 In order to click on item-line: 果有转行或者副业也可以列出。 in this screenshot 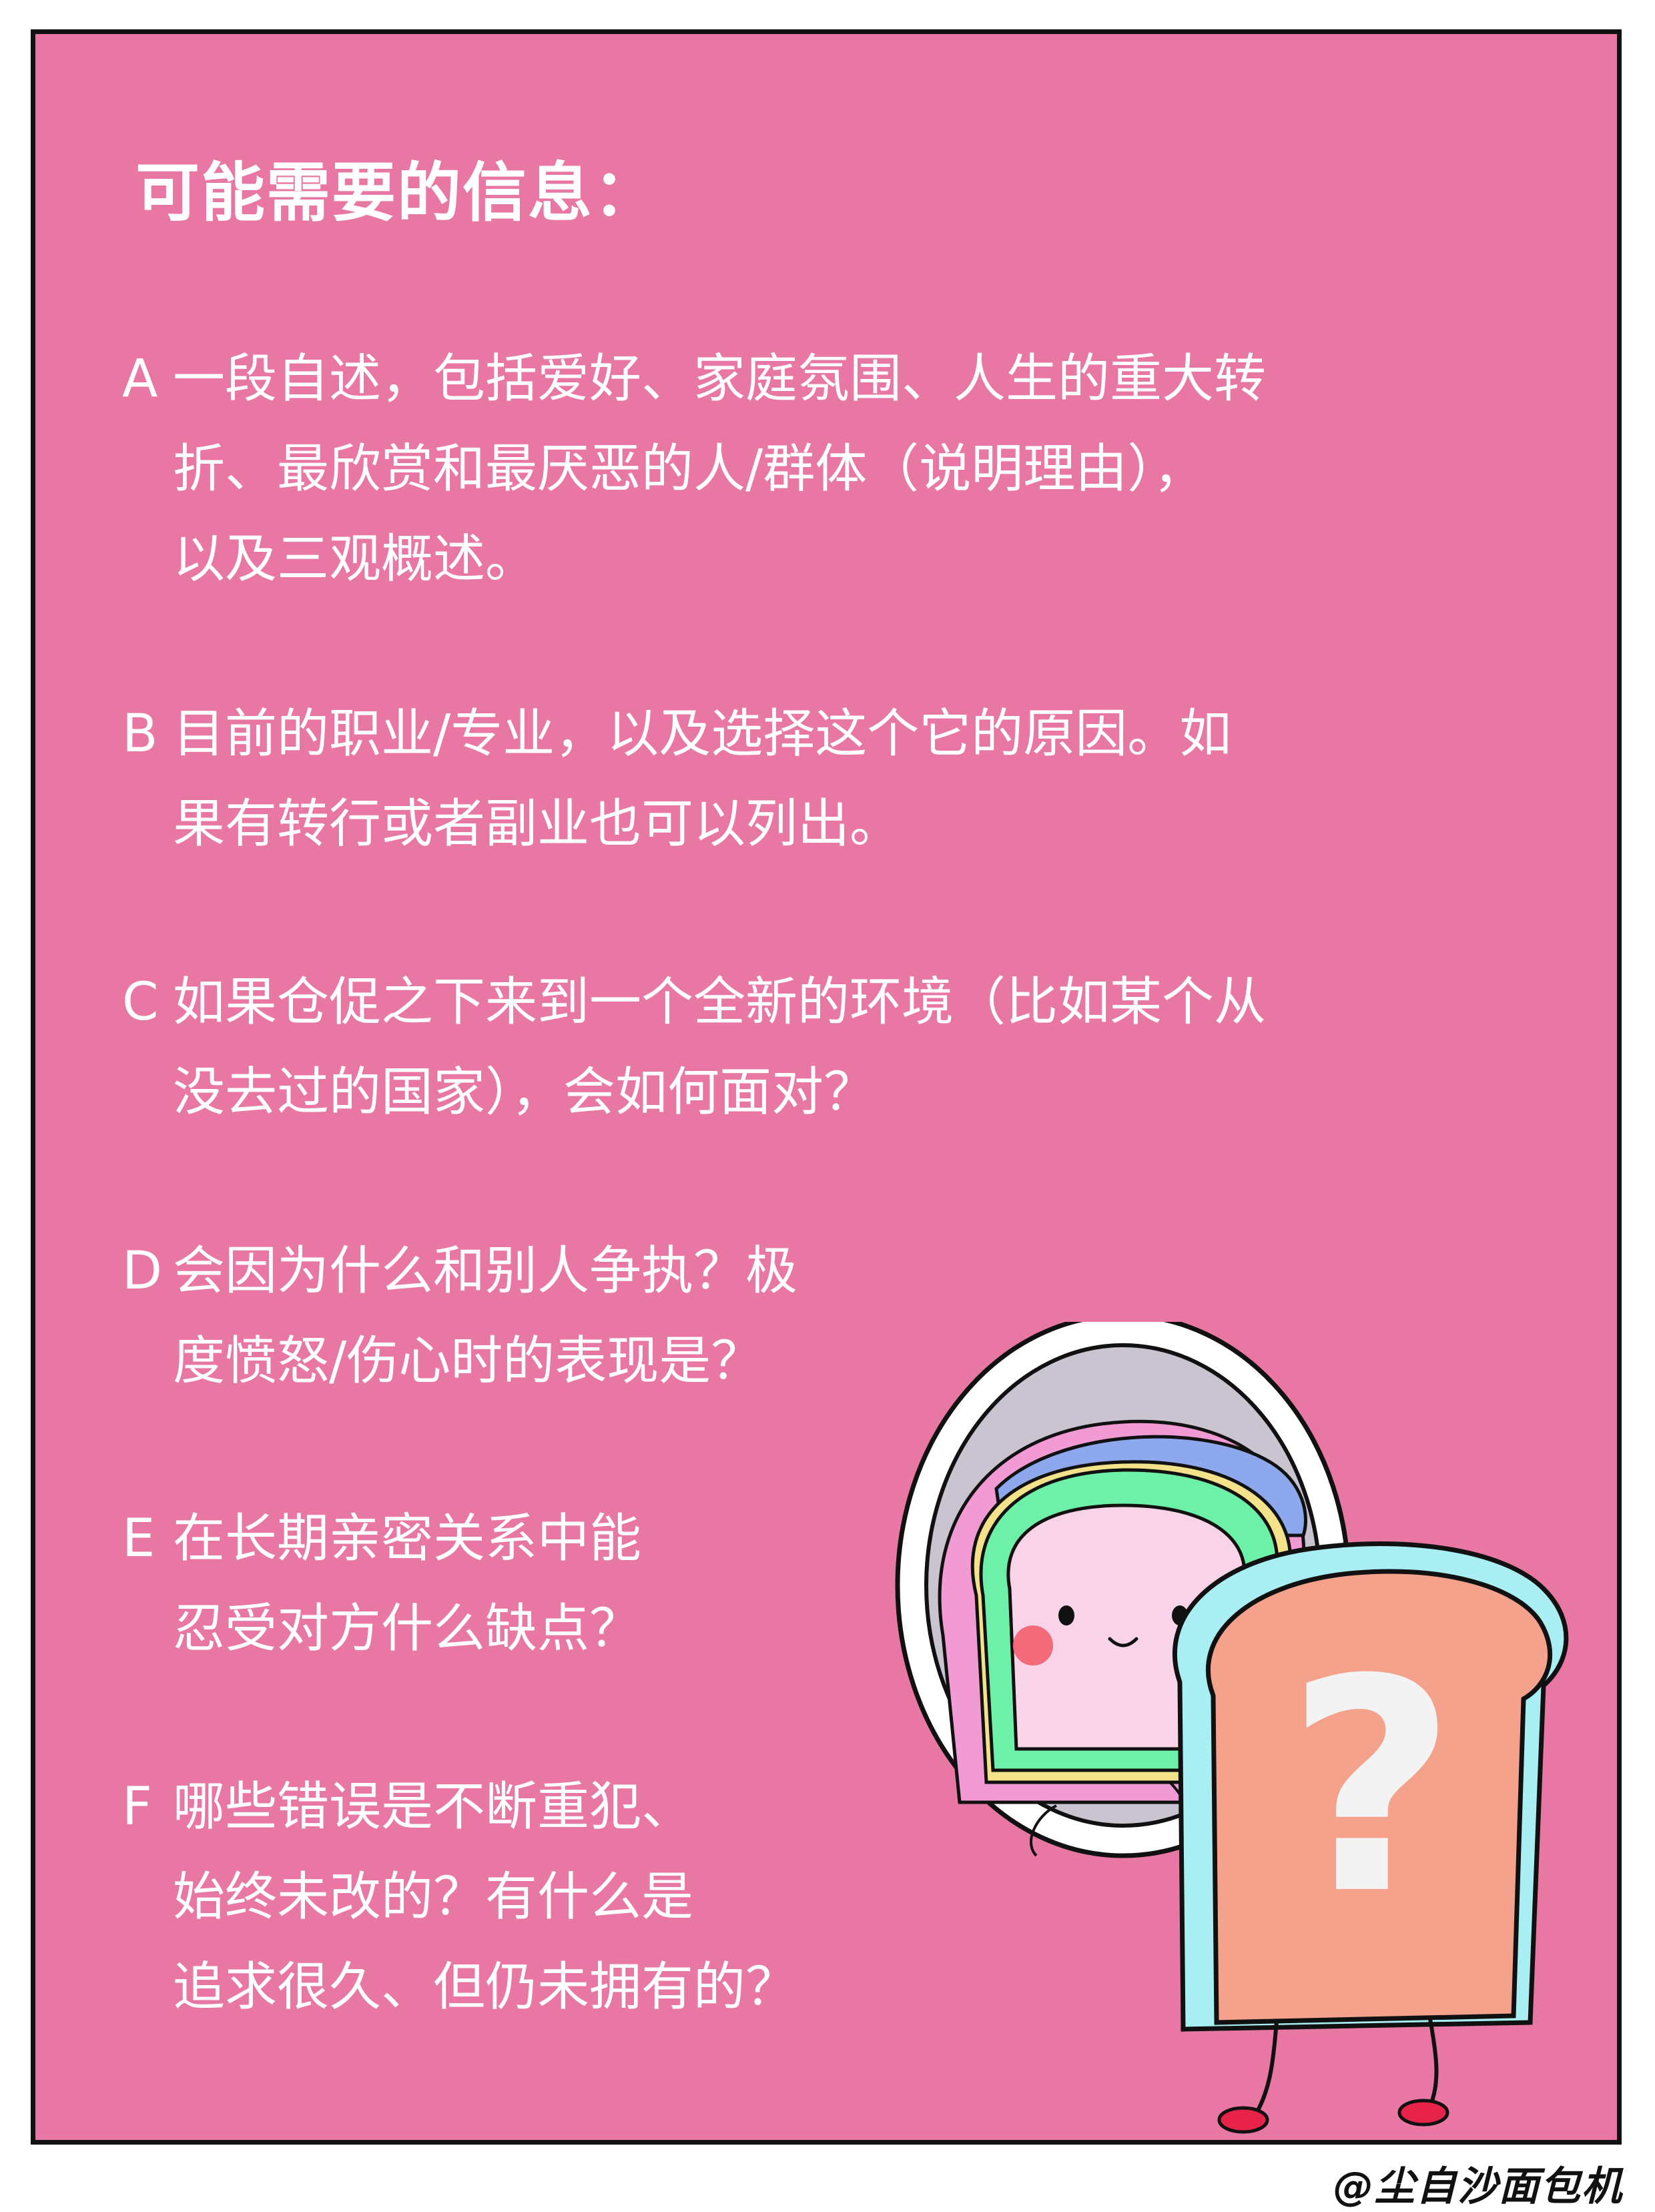, I will do `click(676, 824)`.